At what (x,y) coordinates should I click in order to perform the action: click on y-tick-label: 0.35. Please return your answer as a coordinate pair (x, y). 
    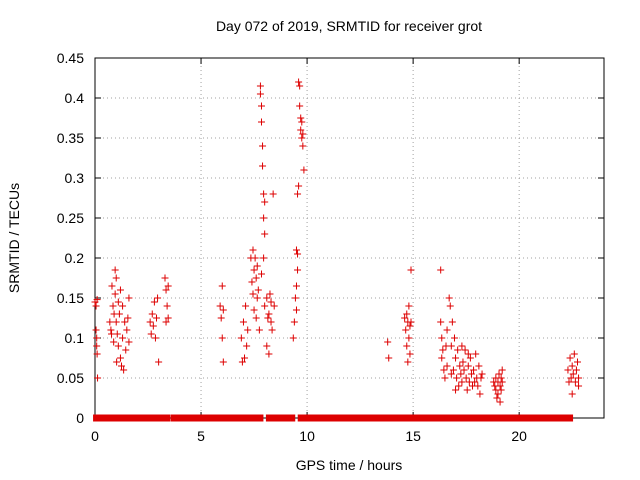
    Looking at the image, I should click on (70, 138).